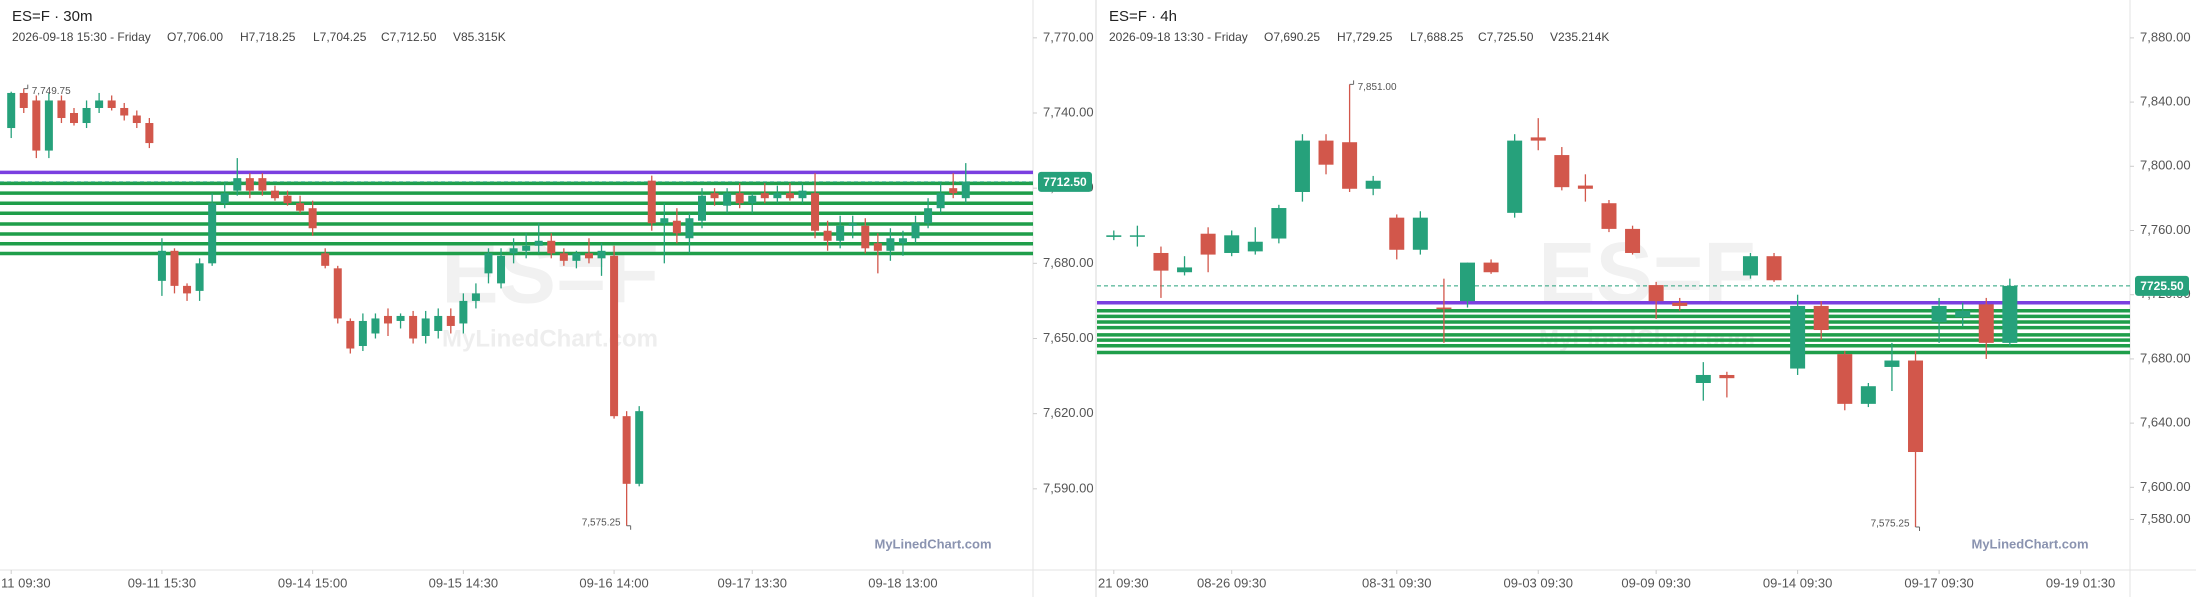 This screenshot has height=602, width=2196. What do you see at coordinates (1365, 37) in the screenshot?
I see `ohlc-stat: H7,729.25` at bounding box center [1365, 37].